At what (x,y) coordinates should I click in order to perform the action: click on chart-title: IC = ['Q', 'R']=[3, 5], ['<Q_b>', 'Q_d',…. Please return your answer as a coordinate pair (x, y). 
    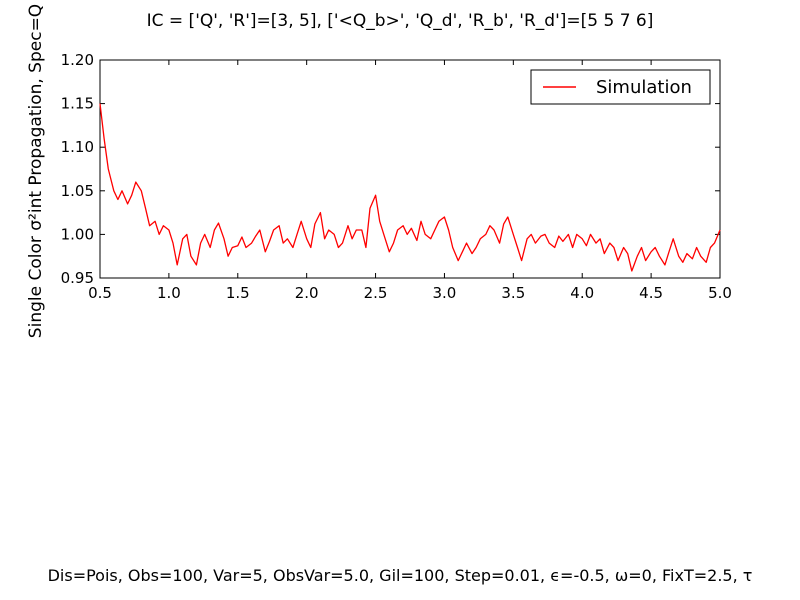
    Looking at the image, I should click on (400, 21).